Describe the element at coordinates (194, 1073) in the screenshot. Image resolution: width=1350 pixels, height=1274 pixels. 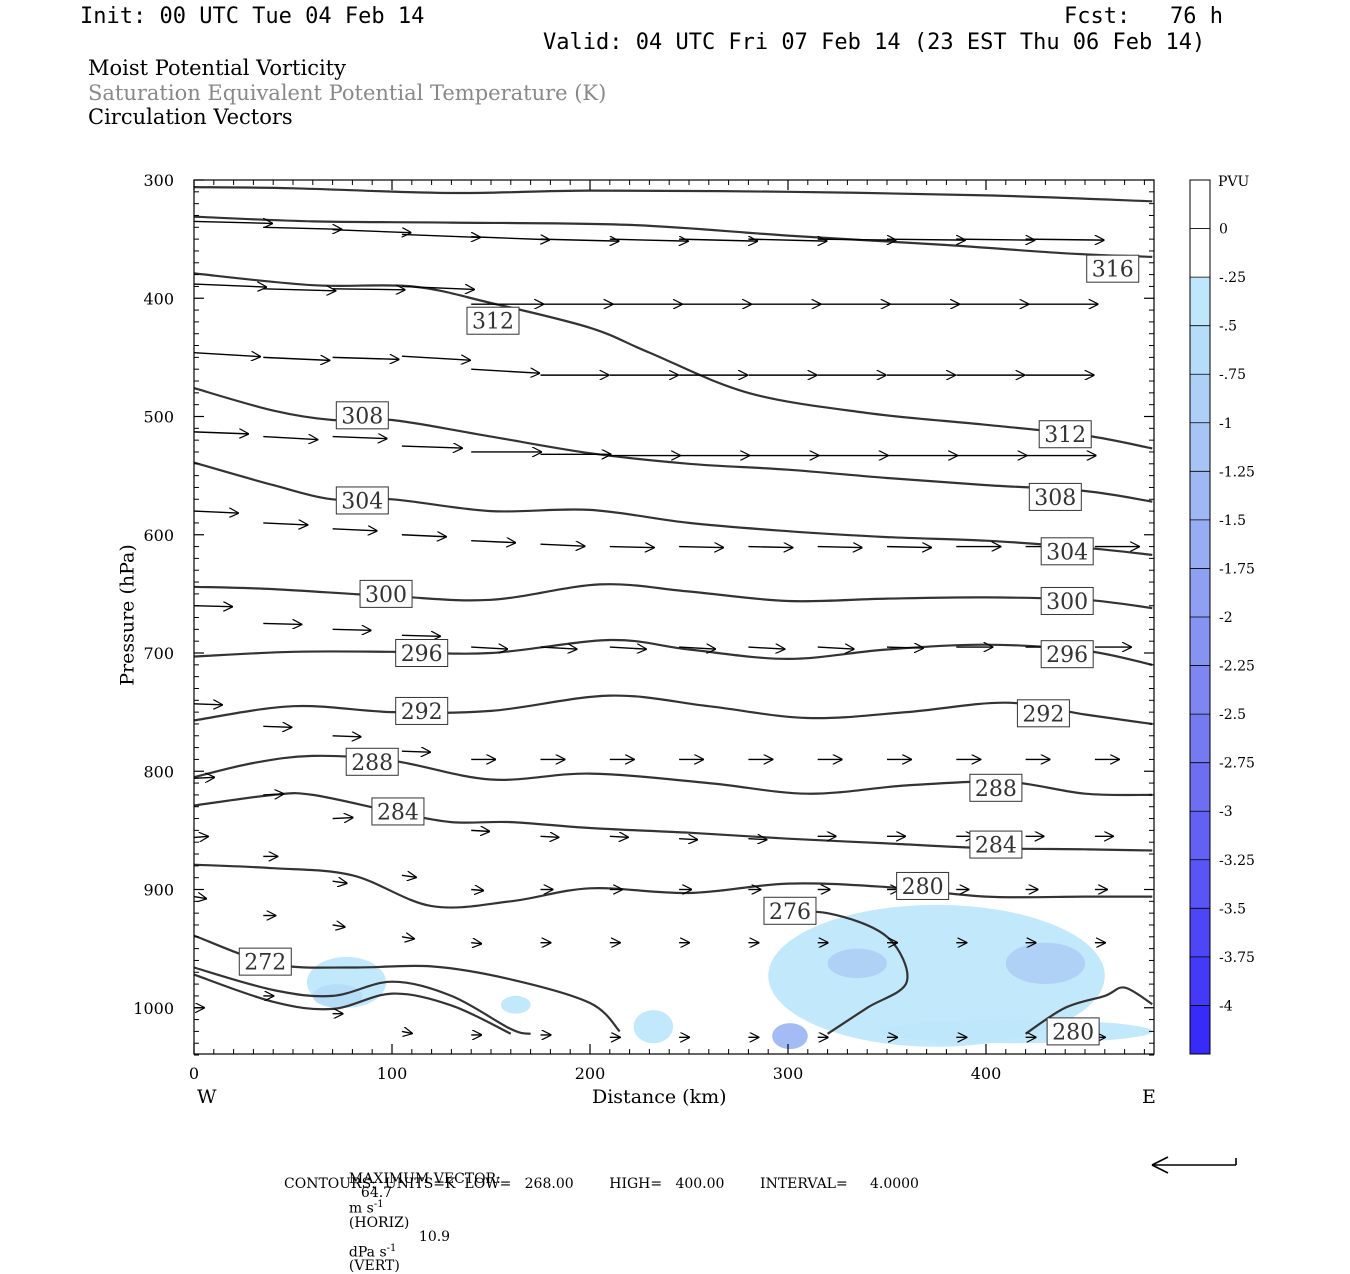
I see `x-tick-label-0: 0` at that location.